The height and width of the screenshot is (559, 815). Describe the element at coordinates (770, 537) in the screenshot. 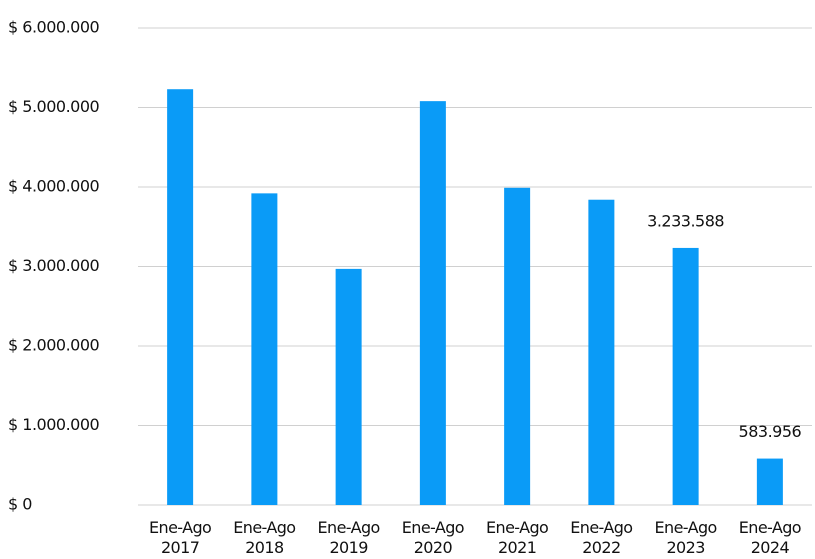

I see `x-tick-label: Ene-Ago 2024` at that location.